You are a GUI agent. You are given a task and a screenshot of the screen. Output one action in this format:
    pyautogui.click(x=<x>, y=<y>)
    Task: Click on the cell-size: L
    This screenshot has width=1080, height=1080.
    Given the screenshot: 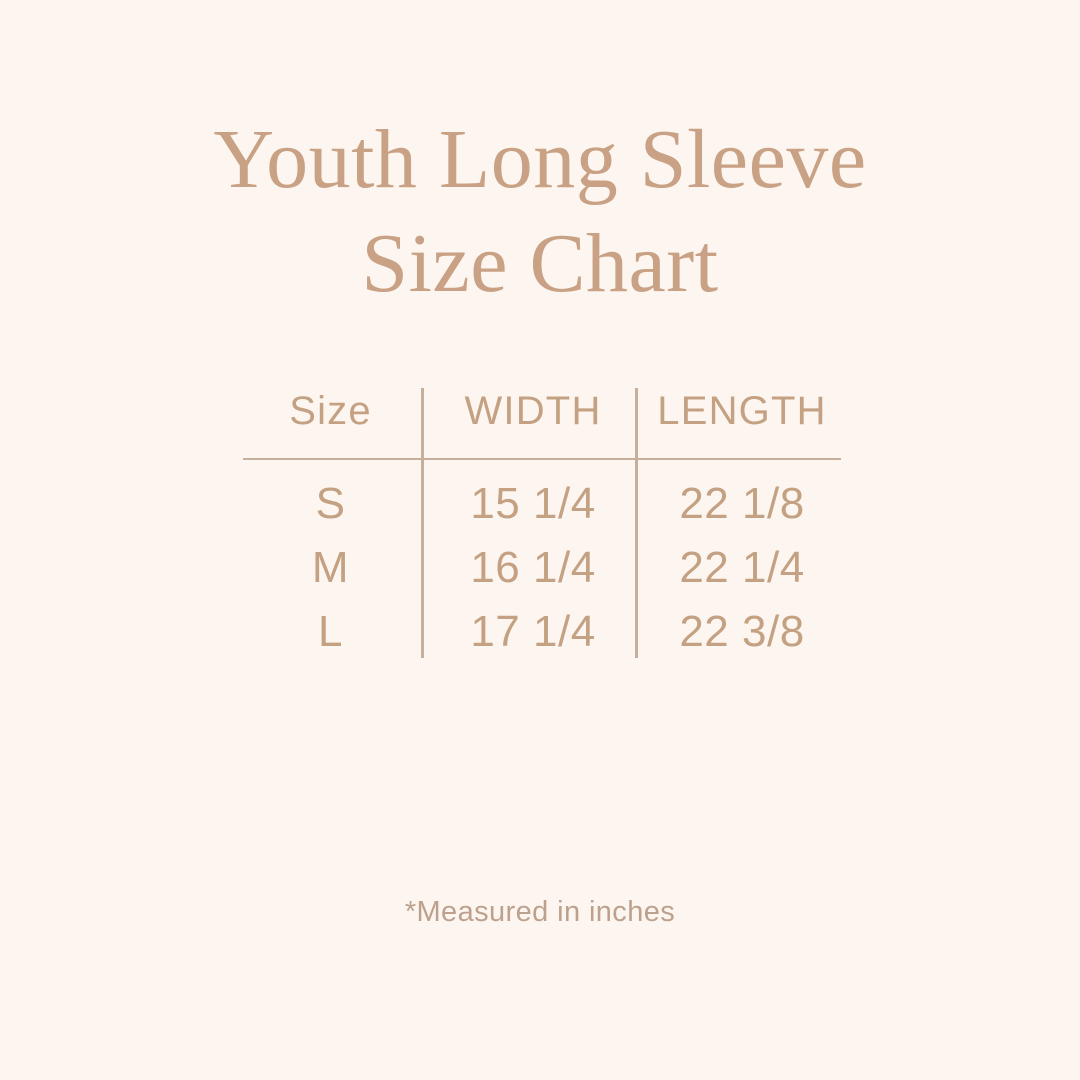 What is the action you would take?
    pyautogui.click(x=330, y=631)
    